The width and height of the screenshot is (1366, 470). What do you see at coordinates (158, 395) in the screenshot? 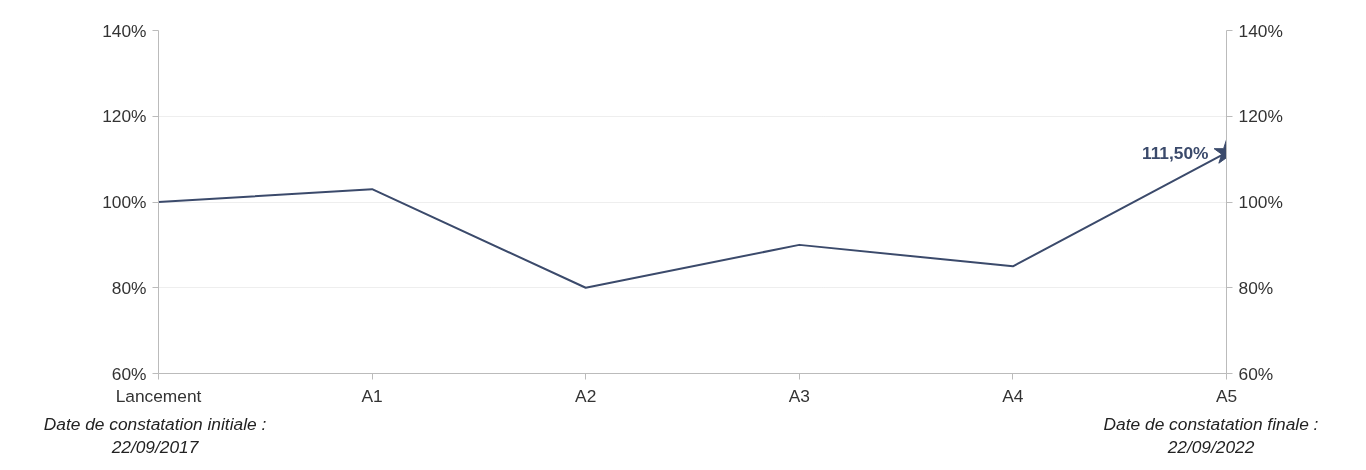
I see `x-tick-label: Lancement` at bounding box center [158, 395].